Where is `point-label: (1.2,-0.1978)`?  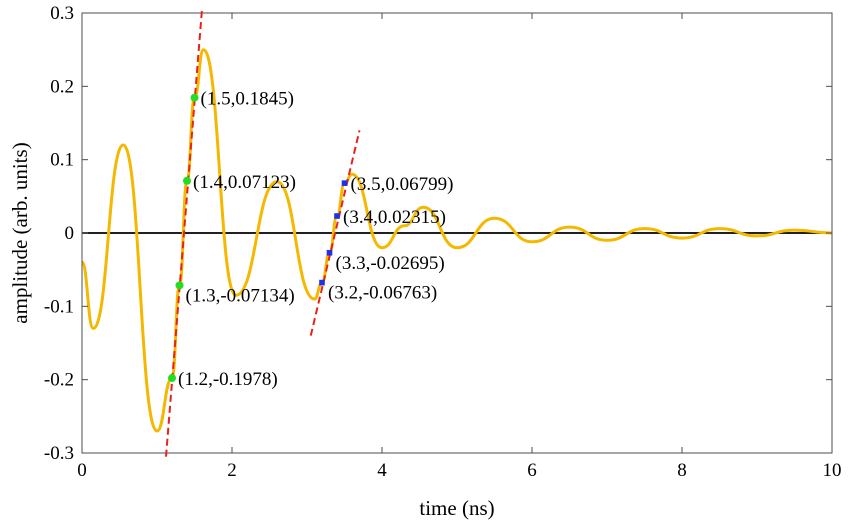 point-label: (1.2,-0.1978) is located at coordinates (228, 379).